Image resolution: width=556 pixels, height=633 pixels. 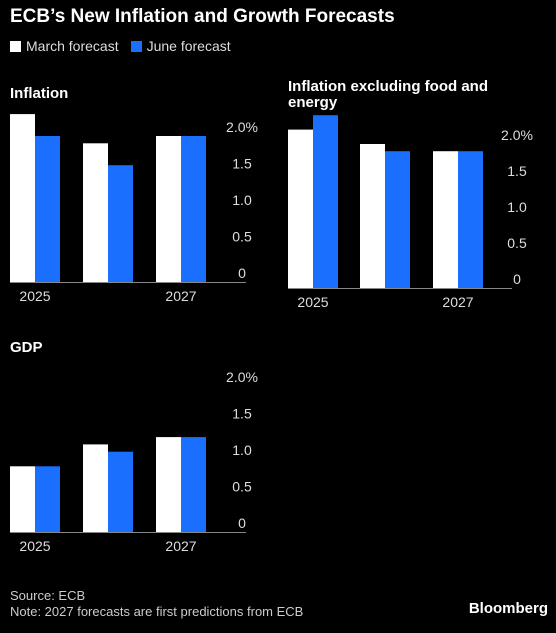 What do you see at coordinates (39, 93) in the screenshot?
I see `panel-title-inflation: Inflation` at bounding box center [39, 93].